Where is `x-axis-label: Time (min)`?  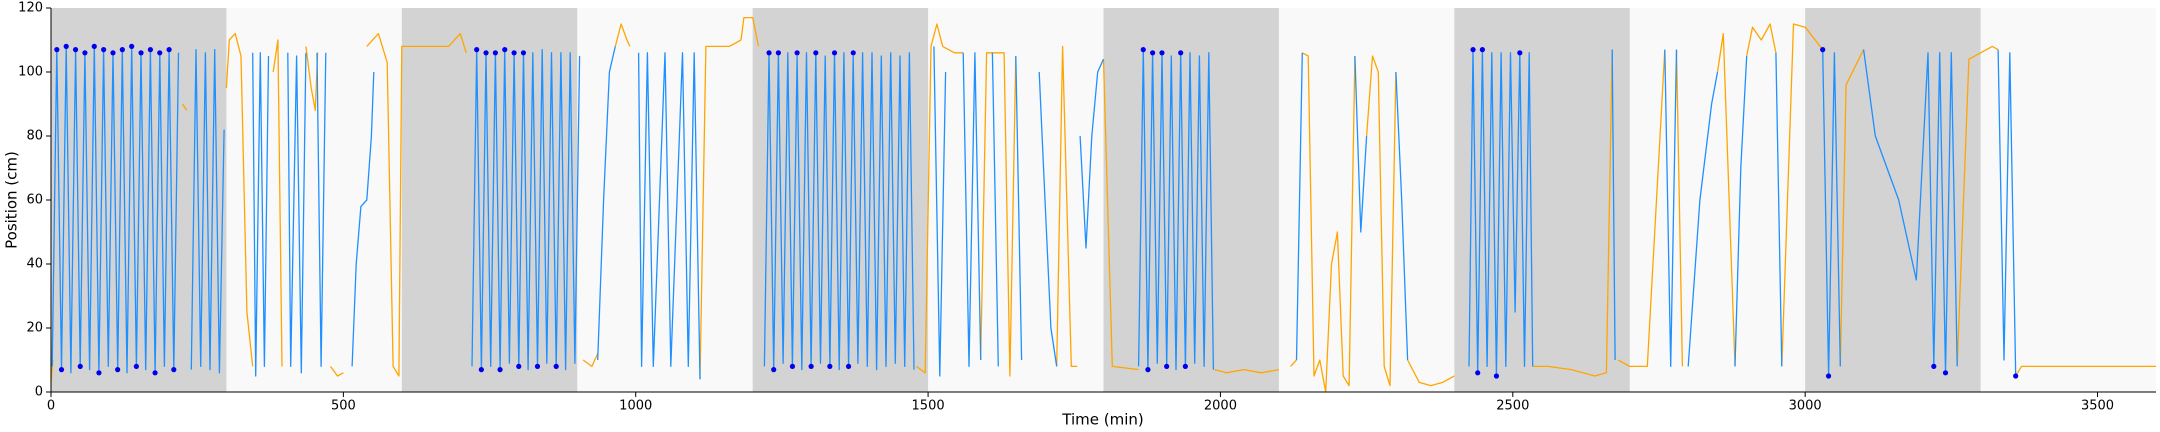
x-axis-label: Time (min) is located at coordinates (1102, 420).